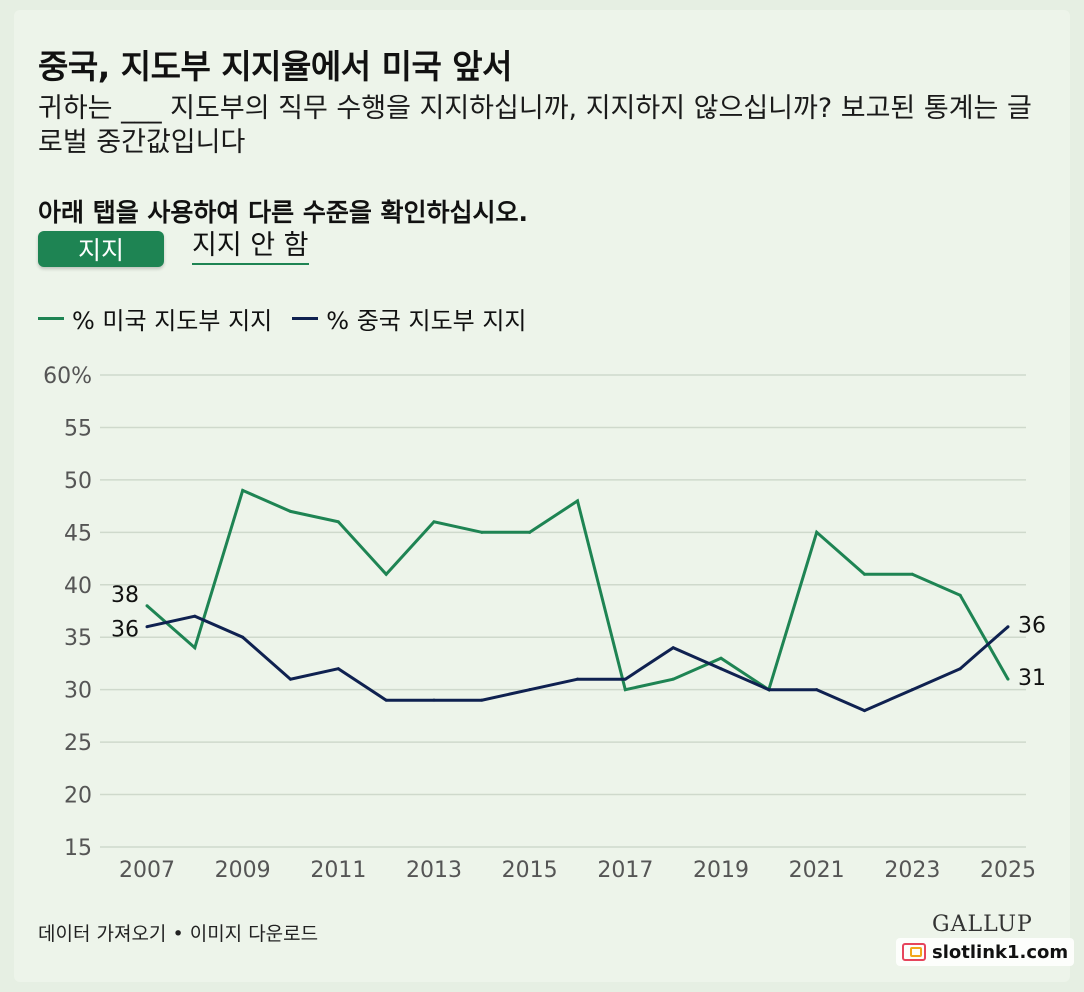  What do you see at coordinates (78, 586) in the screenshot?
I see `y-tick-label: 40` at bounding box center [78, 586].